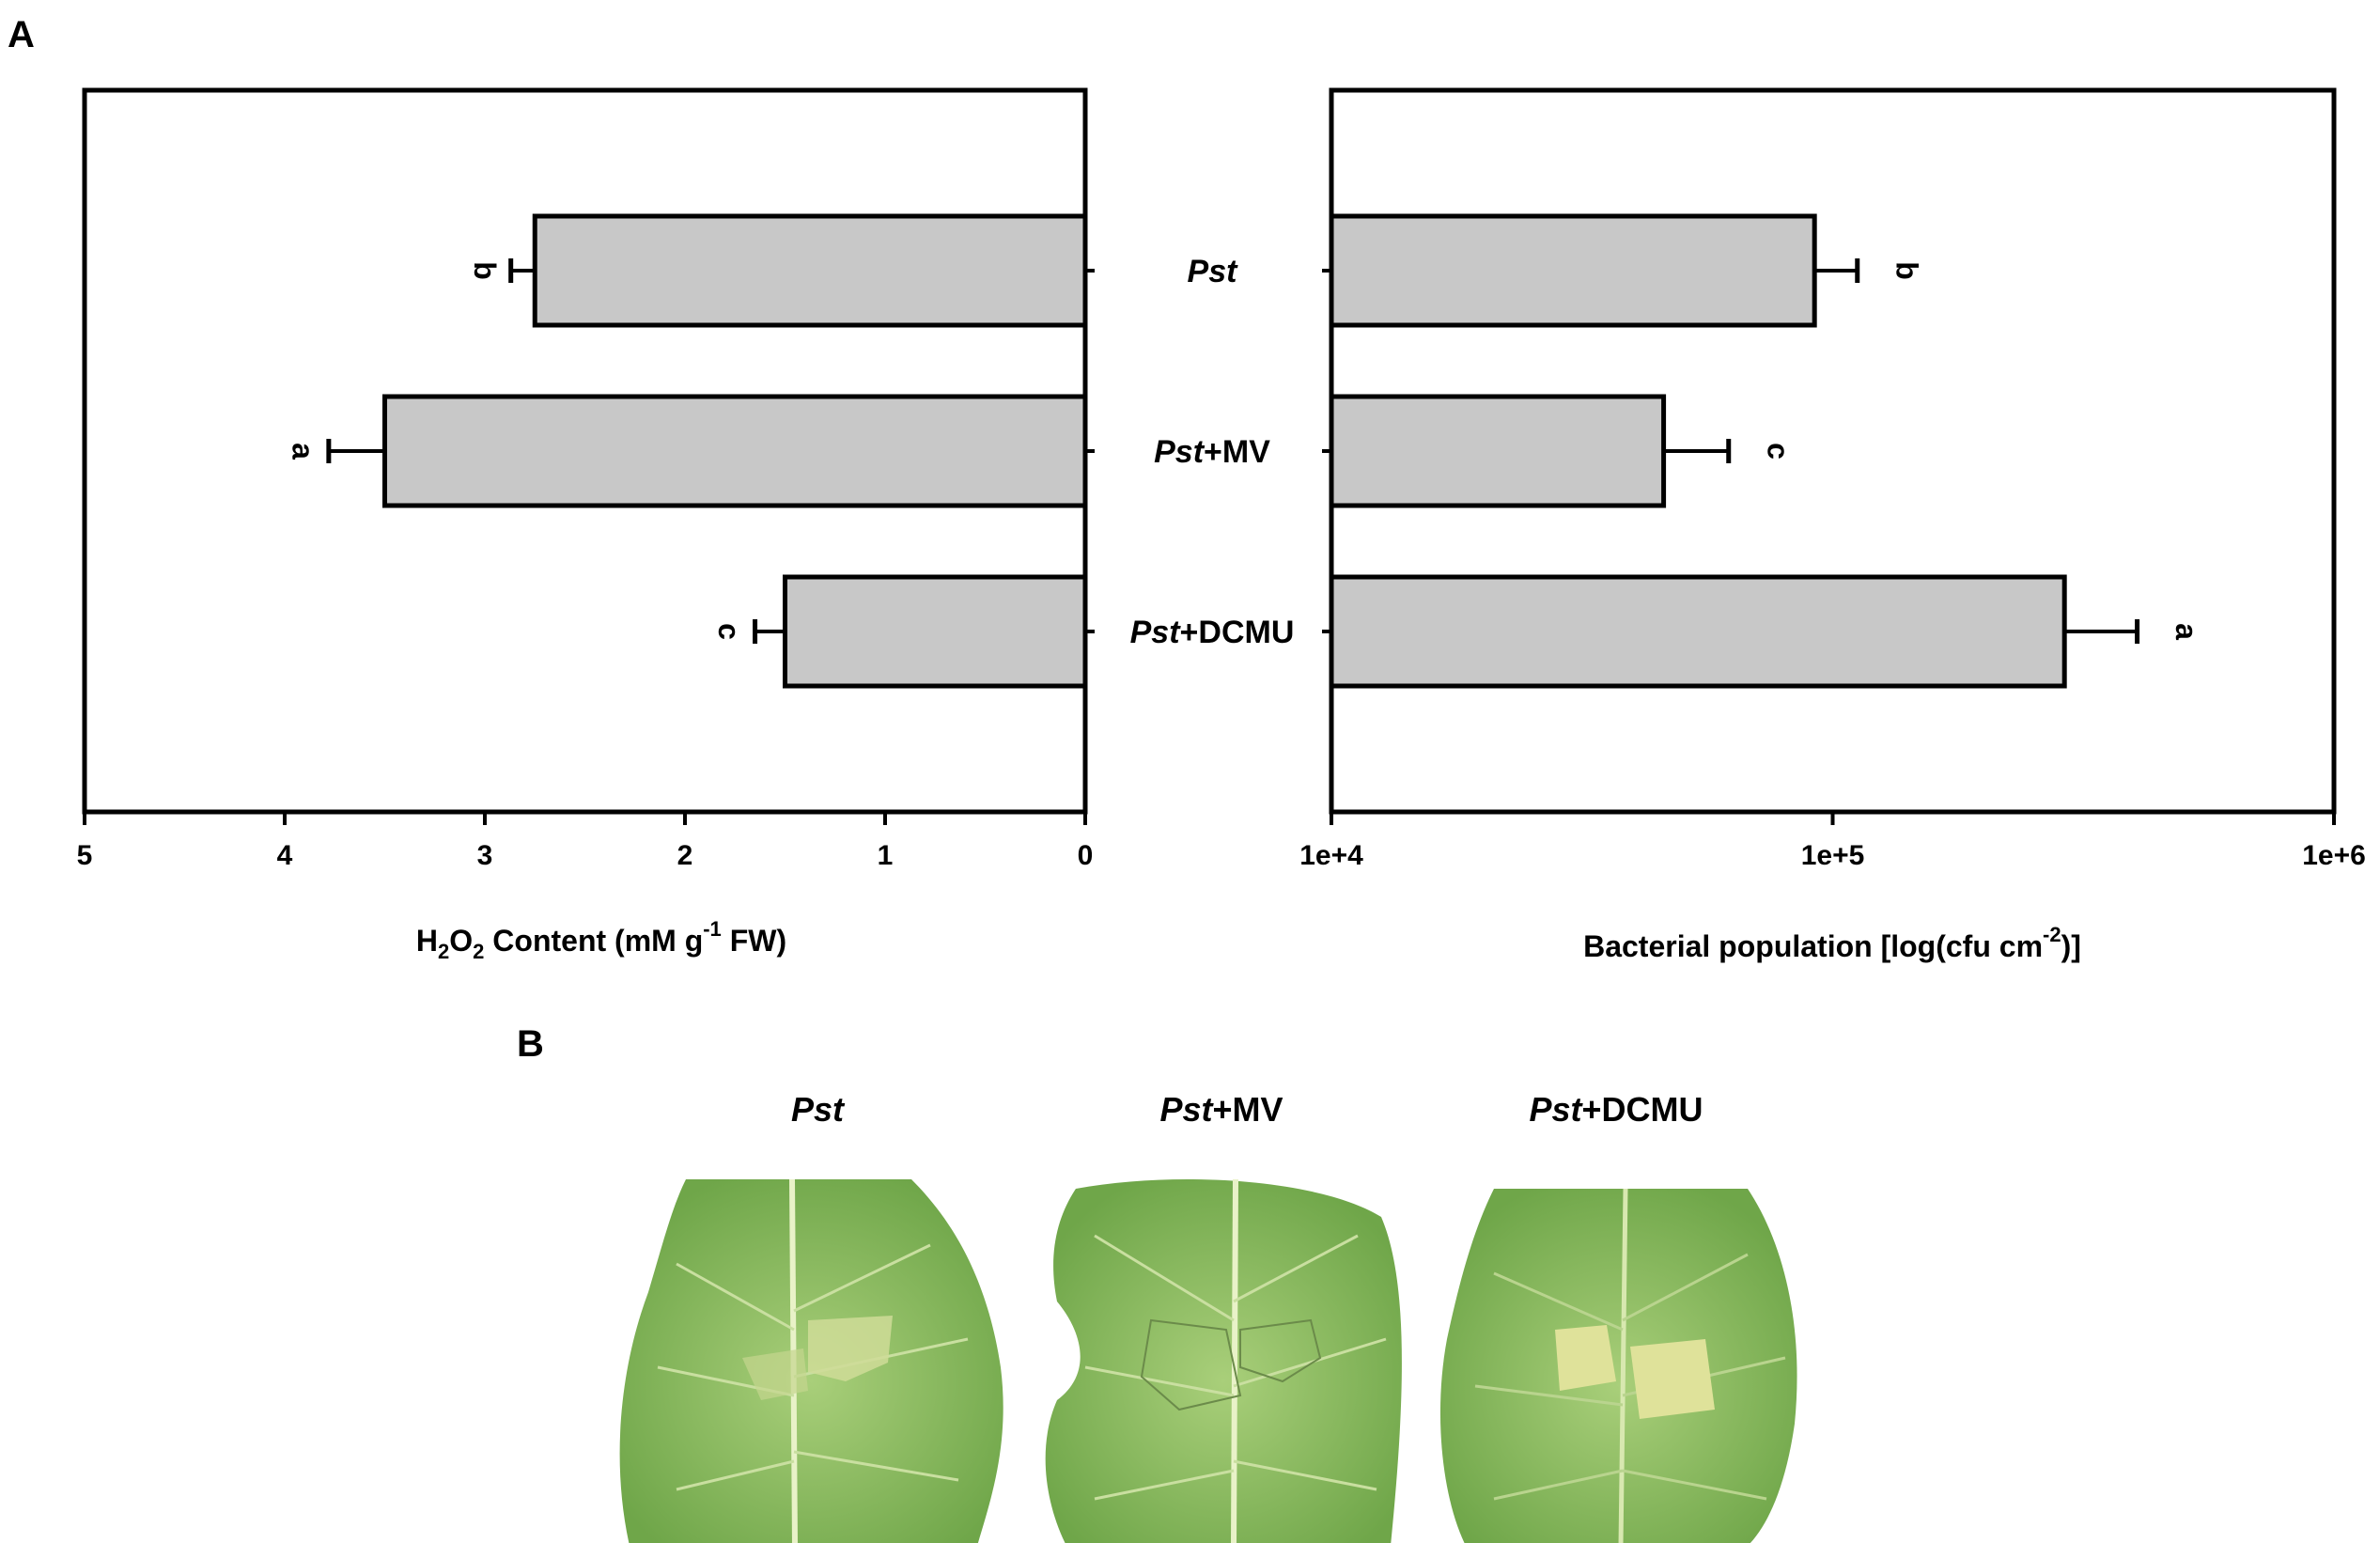 This screenshot has height=1543, width=2380. Describe the element at coordinates (530, 1044) in the screenshot. I see `panel-b-label: B` at that location.